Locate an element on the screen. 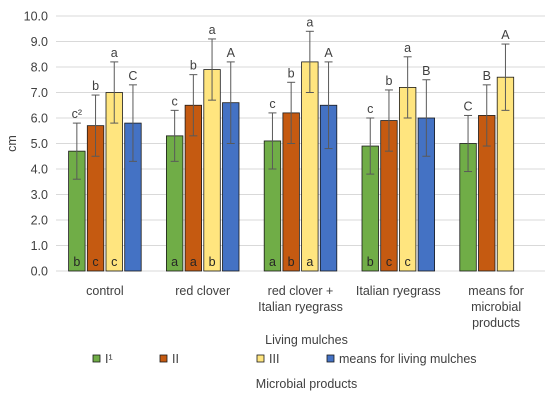 This screenshot has height=400, width=550. x-category-label: control is located at coordinates (105, 291).